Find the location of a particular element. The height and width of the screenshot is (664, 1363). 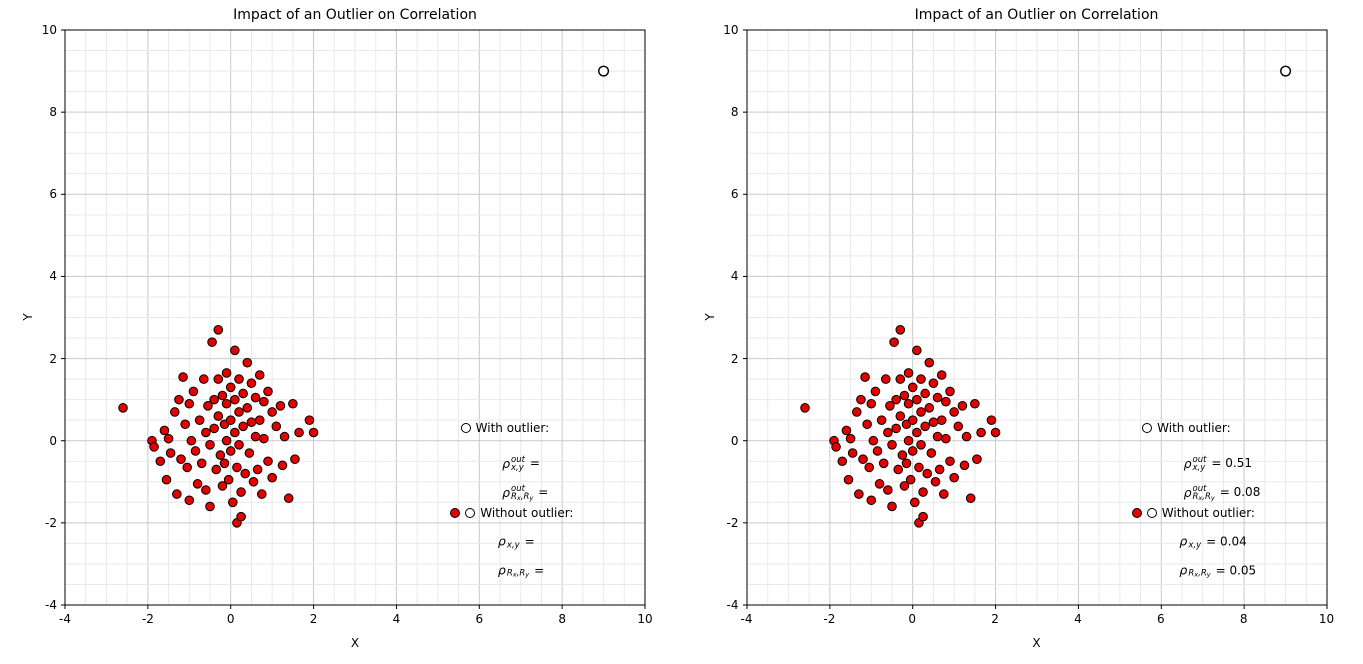

rho-value: = 0.08 is located at coordinates (1240, 492).